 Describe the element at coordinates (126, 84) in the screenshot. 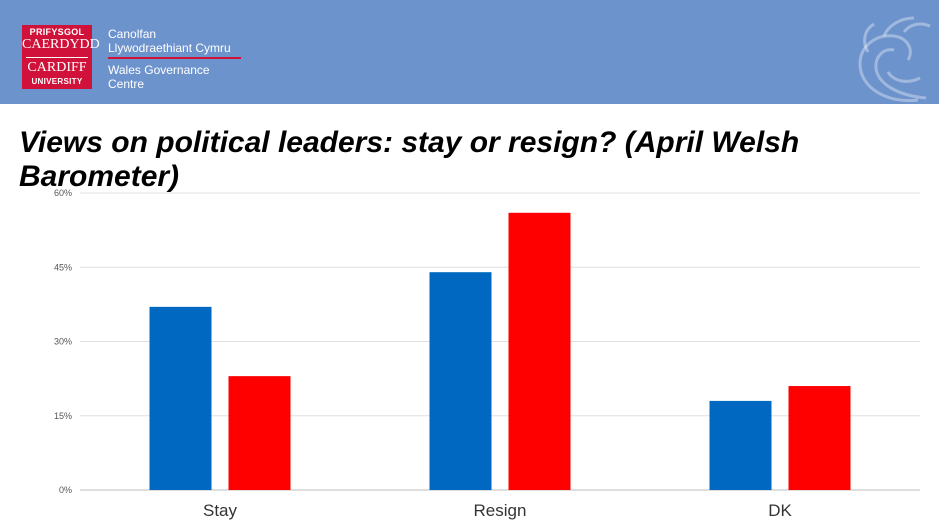

I see `centre-name-english-line-2: Centre` at that location.